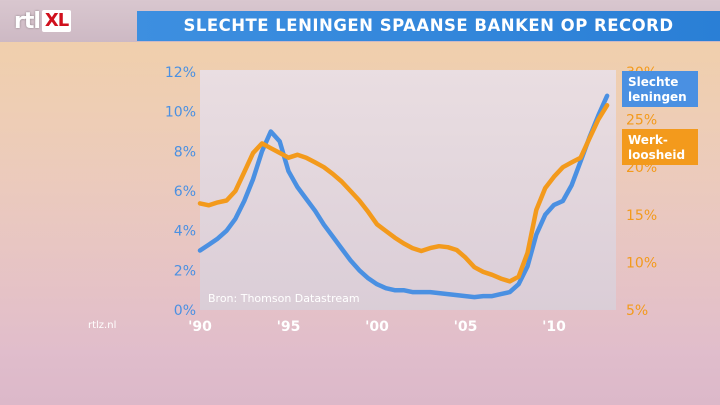 This screenshot has width=720, height=405. Describe the element at coordinates (466, 327) in the screenshot. I see `x-tick-label: '05` at that location.